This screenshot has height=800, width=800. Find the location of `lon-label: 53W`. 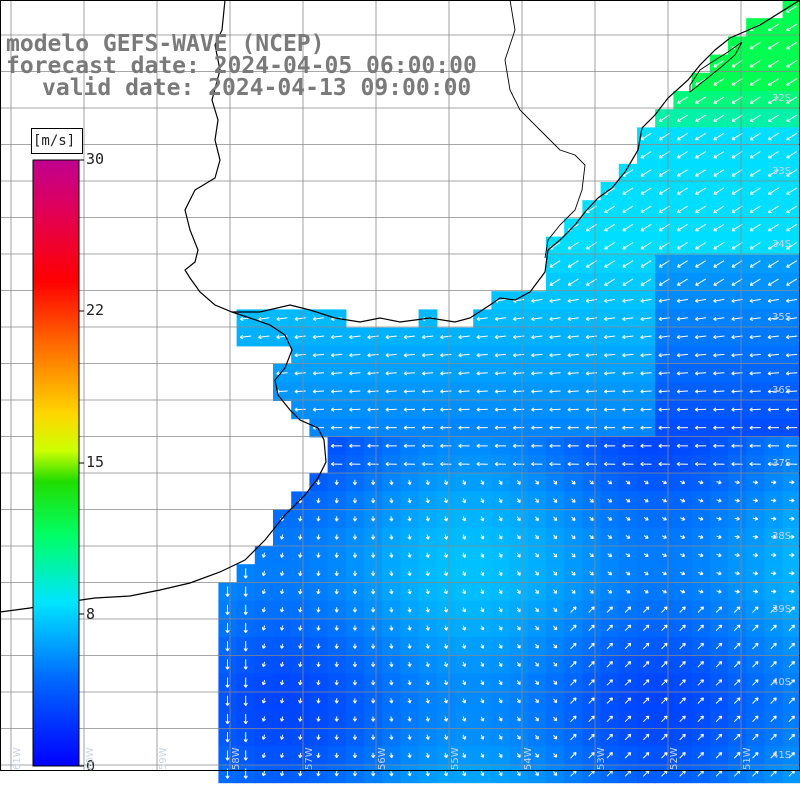

lon-label: 53W is located at coordinates (601, 758).